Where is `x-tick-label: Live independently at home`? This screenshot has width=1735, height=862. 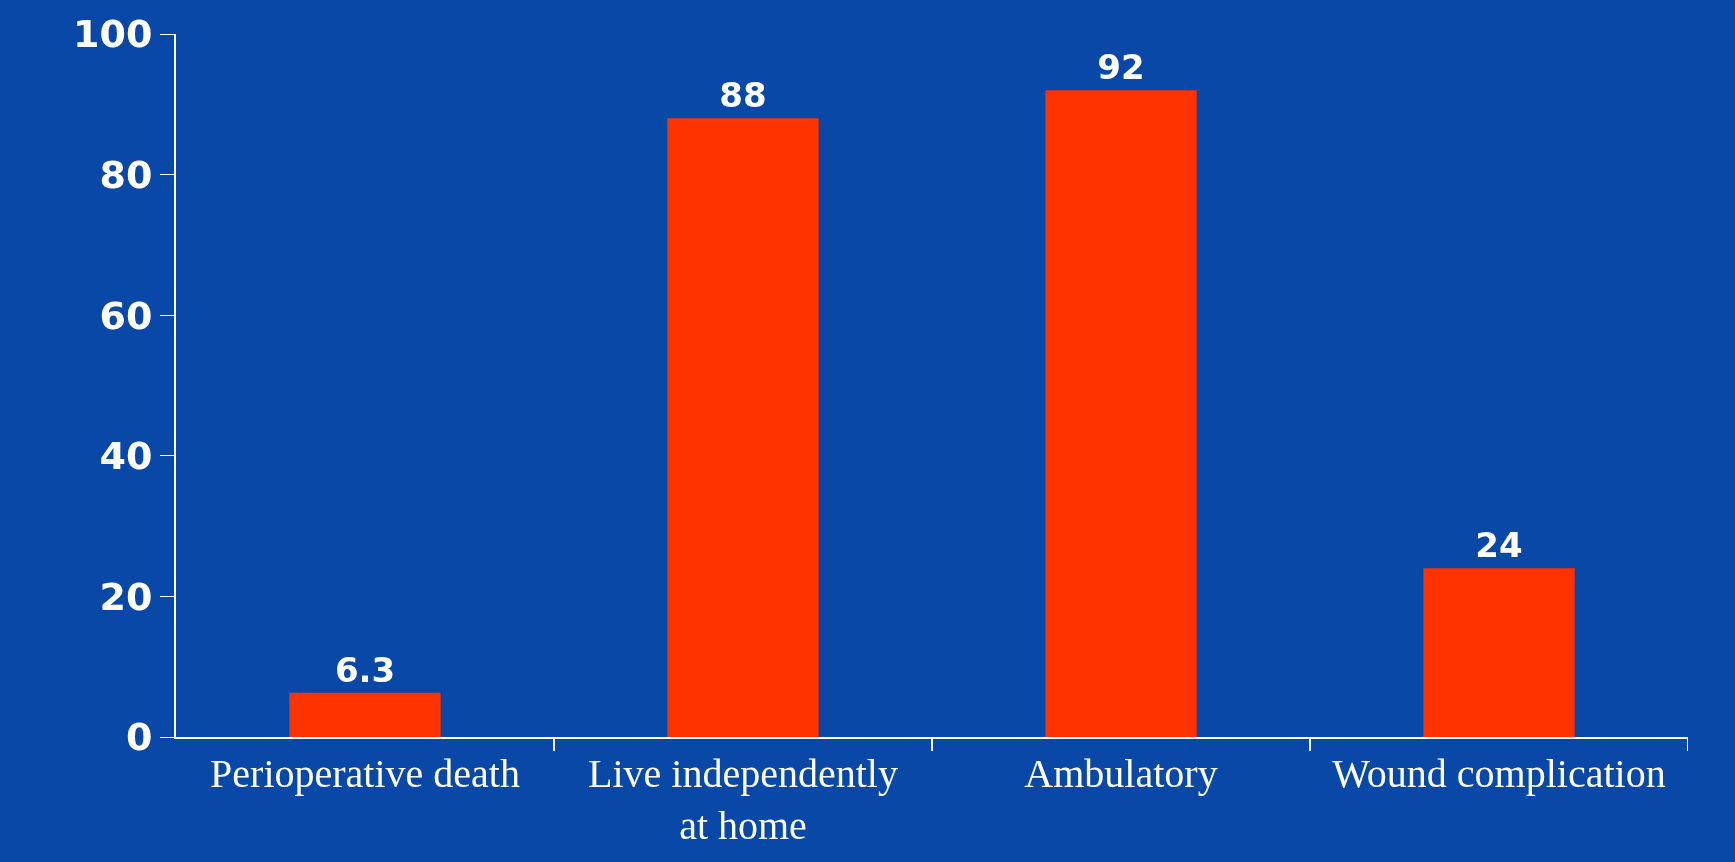 x-tick-label: Live independently at home is located at coordinates (743, 799).